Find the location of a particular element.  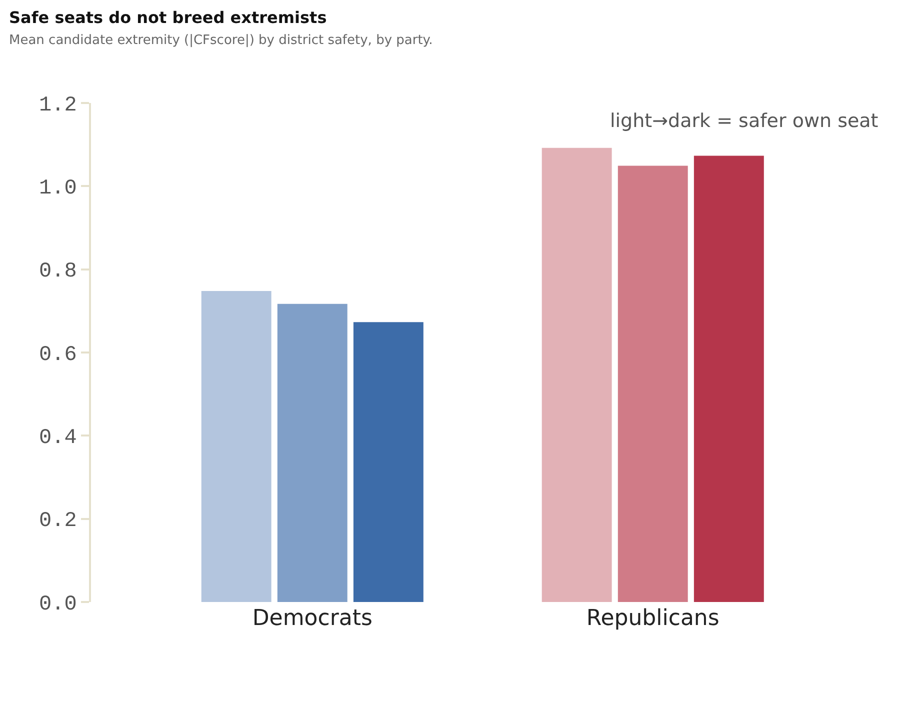

y-tick-label: 0.2 is located at coordinates (57, 522).